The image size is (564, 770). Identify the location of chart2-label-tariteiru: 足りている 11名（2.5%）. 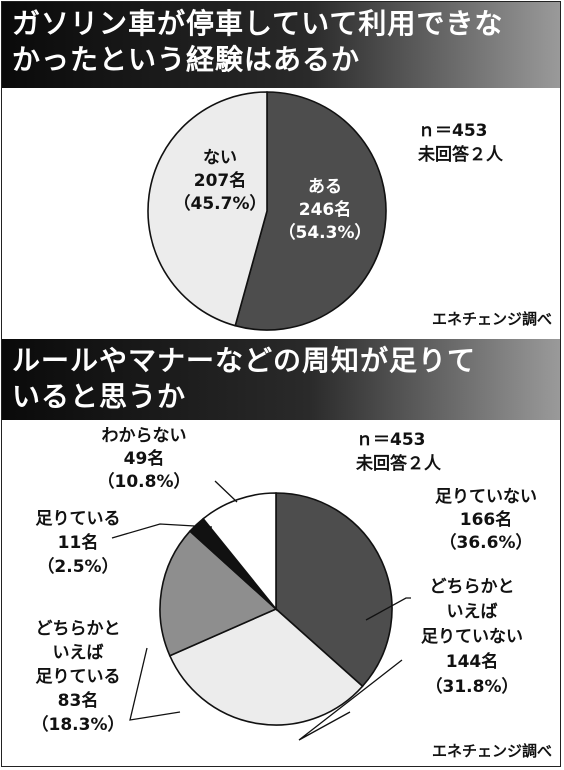
(78, 543).